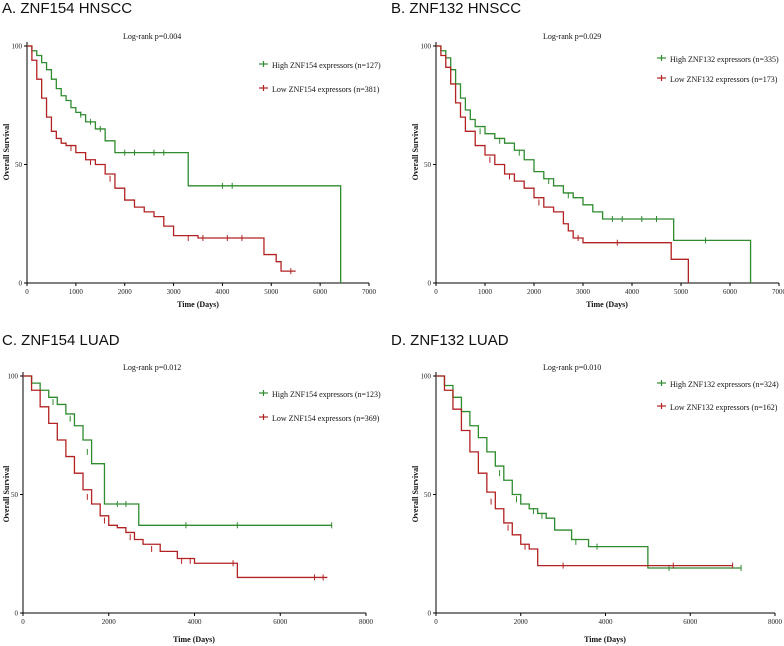  Describe the element at coordinates (724, 59) in the screenshot. I see `legend-high-label: High ZNF132 expressors (n=335)` at that location.